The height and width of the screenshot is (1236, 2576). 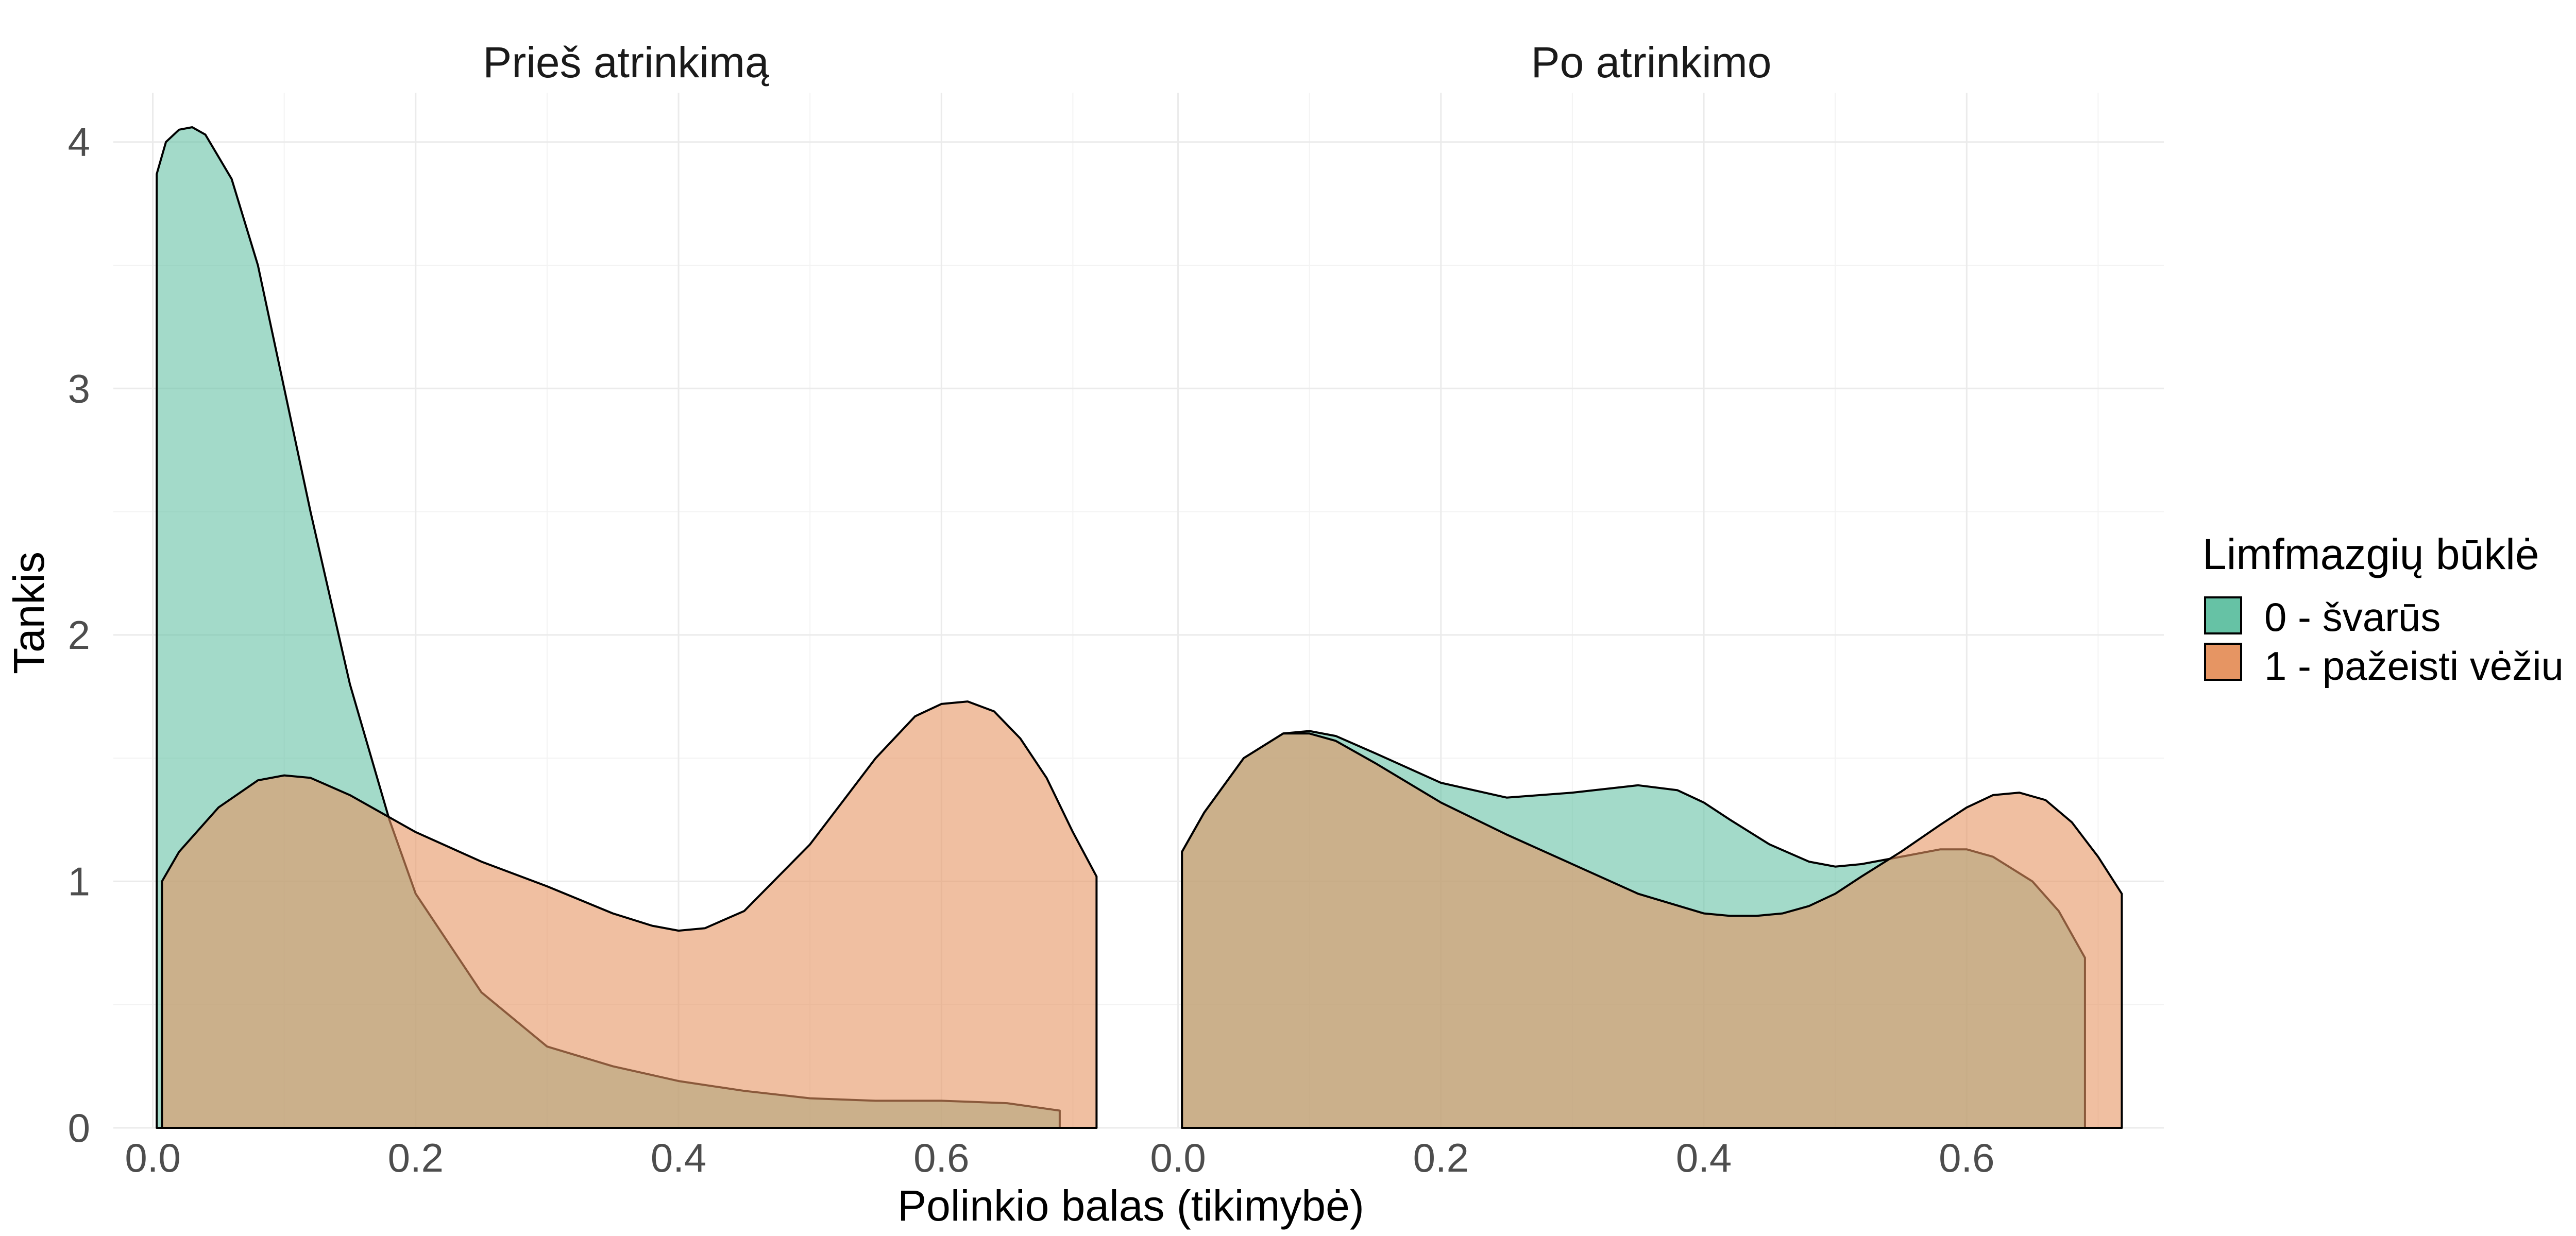 I want to click on legend-label-series0: 0 - švarūs, so click(x=2352, y=617).